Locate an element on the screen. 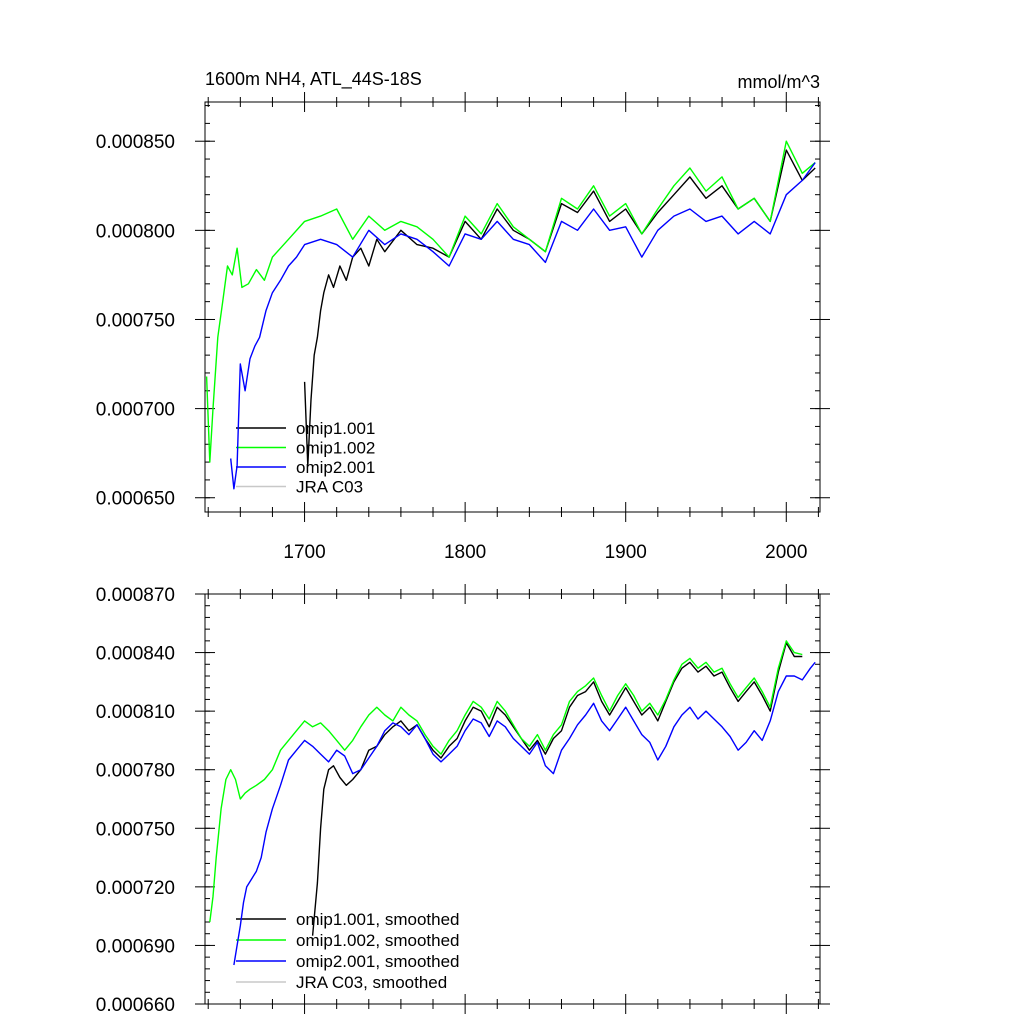 The width and height of the screenshot is (1024, 1029). y-tick-label: 0.000840 is located at coordinates (135, 654).